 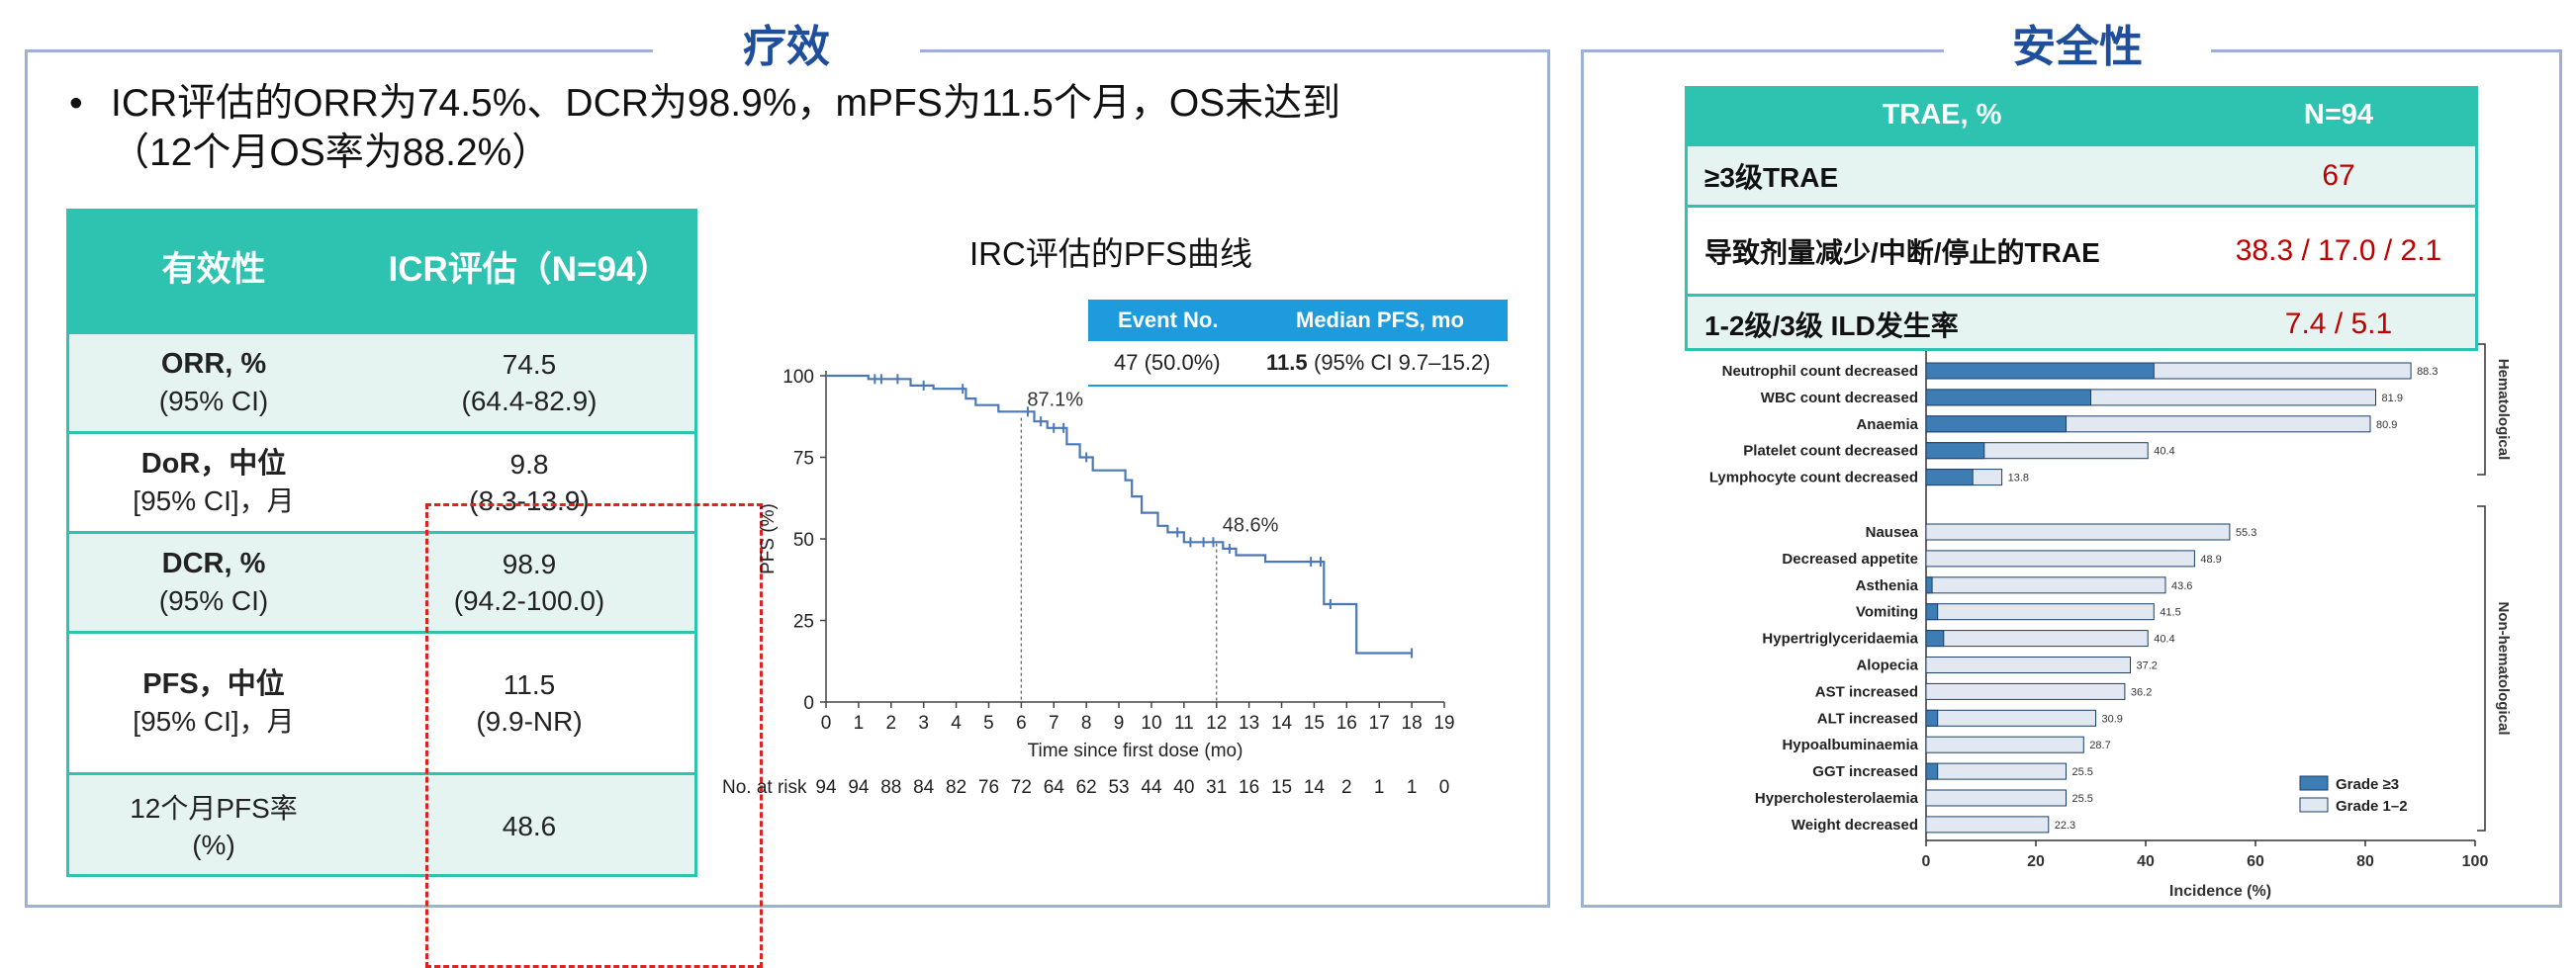 I want to click on x-tick-label: 12, so click(x=1216, y=724).